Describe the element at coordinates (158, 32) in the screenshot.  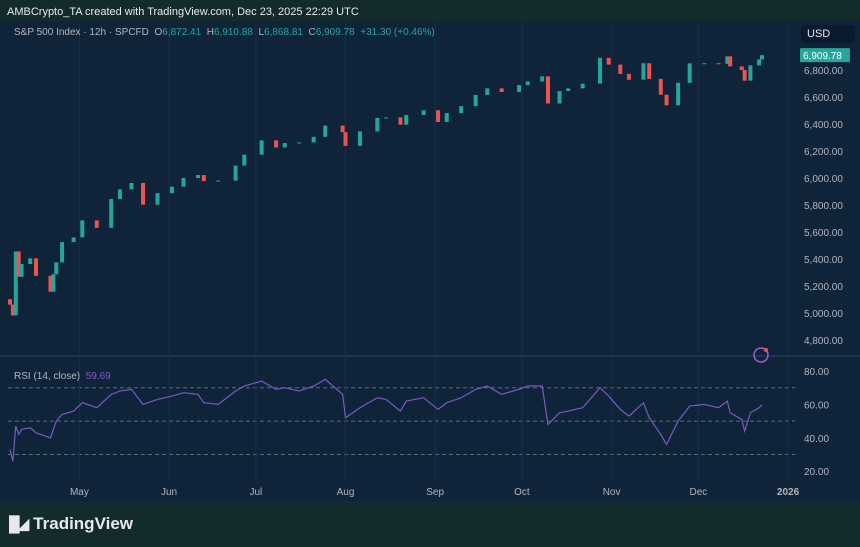
I see `open-label: O` at that location.